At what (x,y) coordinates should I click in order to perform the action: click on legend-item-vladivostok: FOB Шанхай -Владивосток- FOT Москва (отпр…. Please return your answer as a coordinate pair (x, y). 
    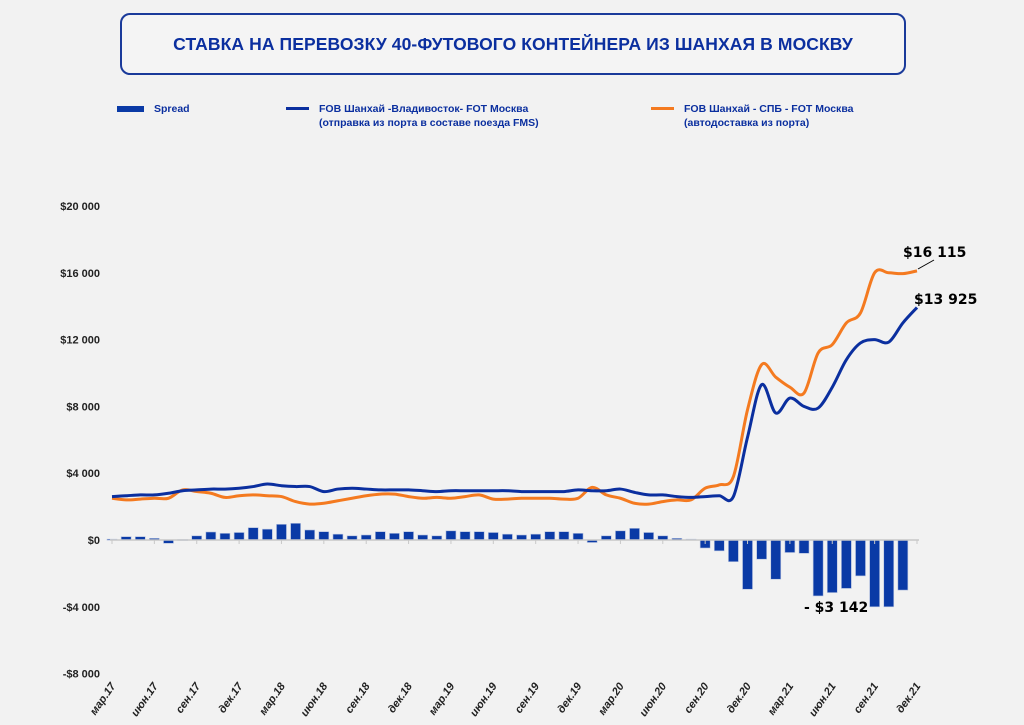
    Looking at the image, I should click on (412, 116).